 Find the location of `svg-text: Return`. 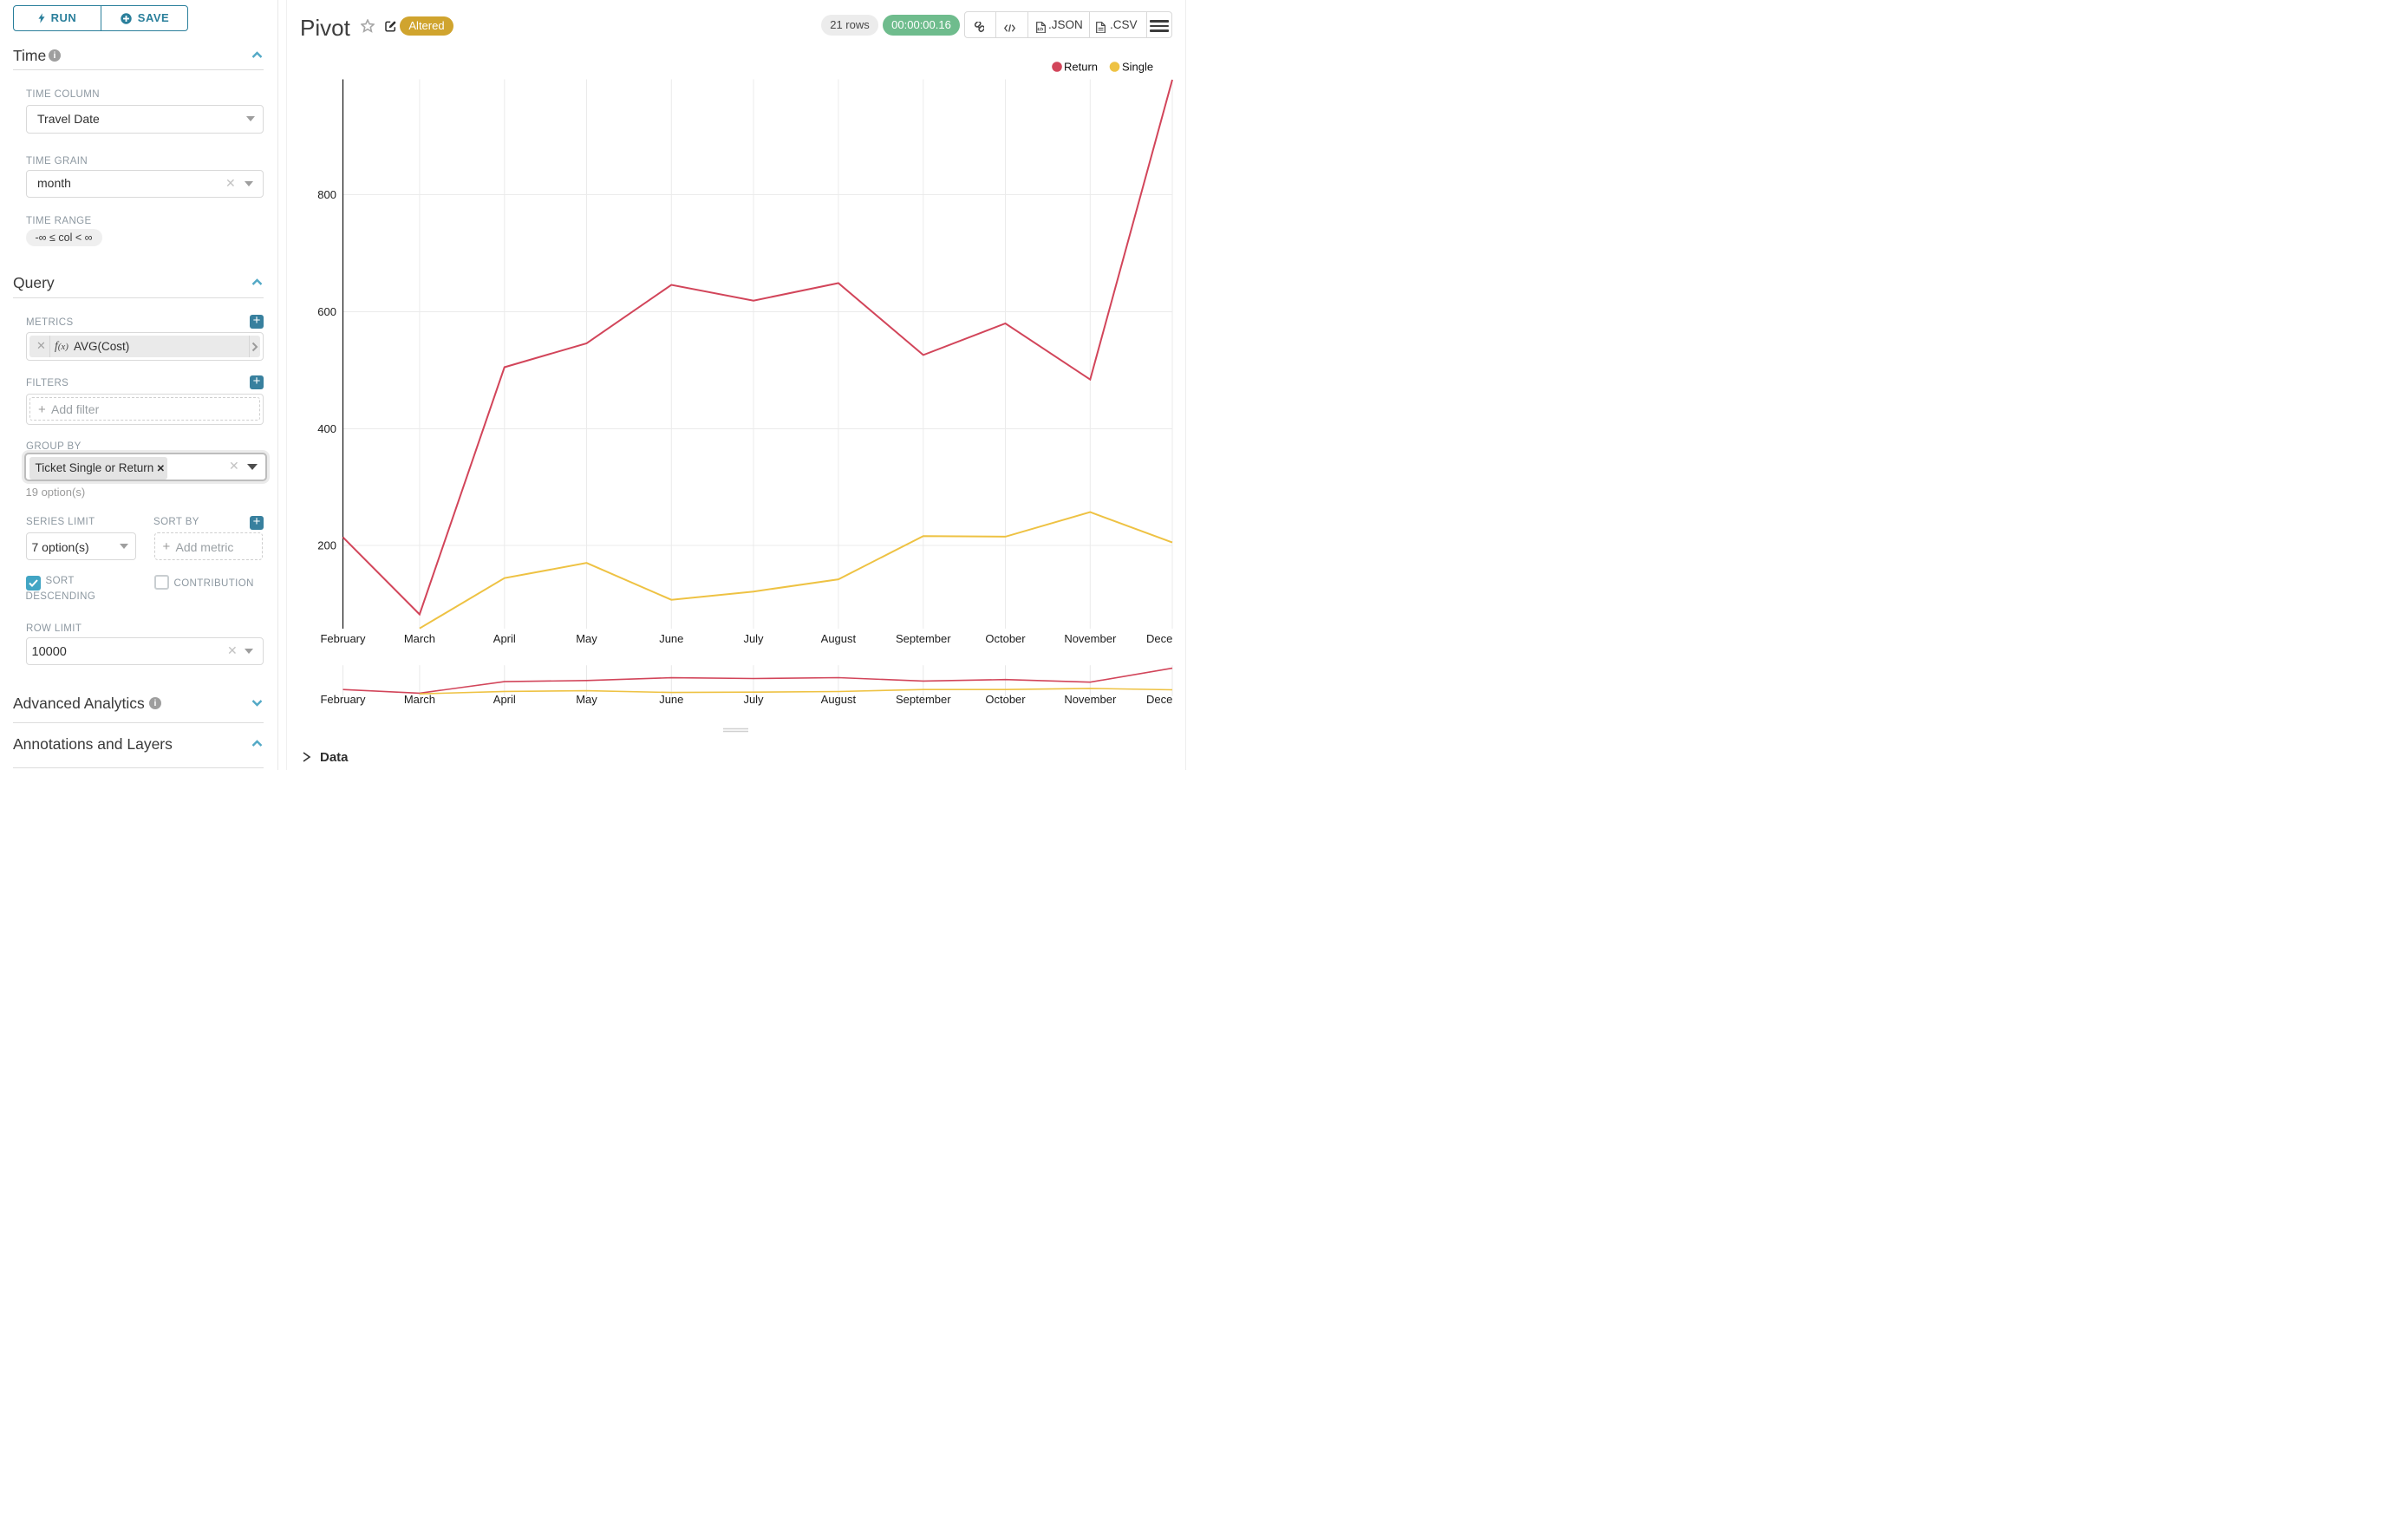

svg-text: Return is located at coordinates (1081, 67).